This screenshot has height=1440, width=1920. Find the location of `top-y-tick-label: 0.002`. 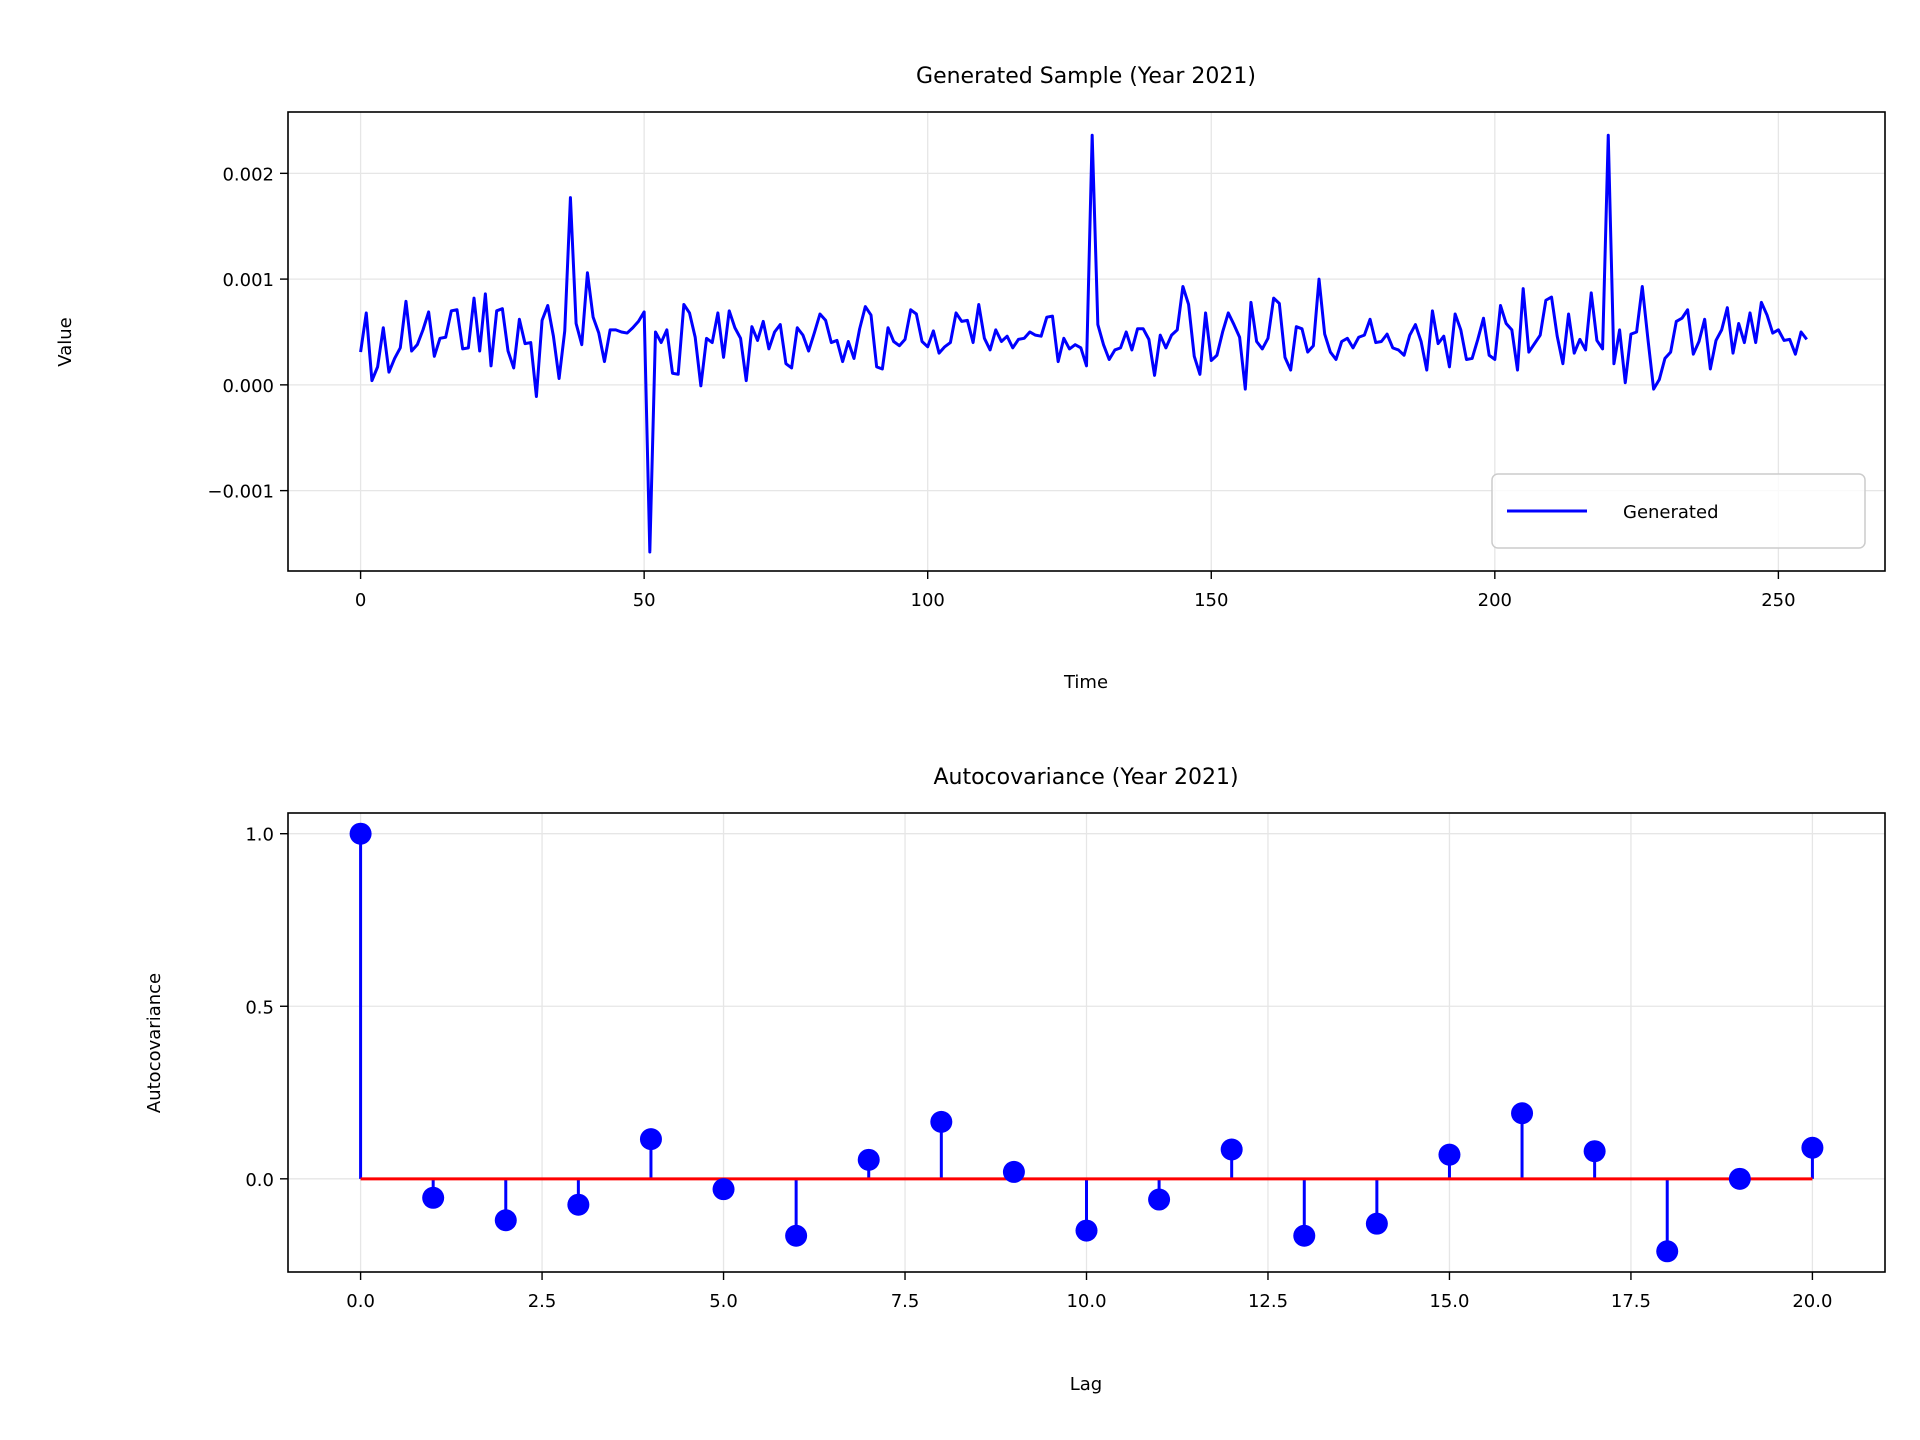

top-y-tick-label: 0.002 is located at coordinates (248, 174).